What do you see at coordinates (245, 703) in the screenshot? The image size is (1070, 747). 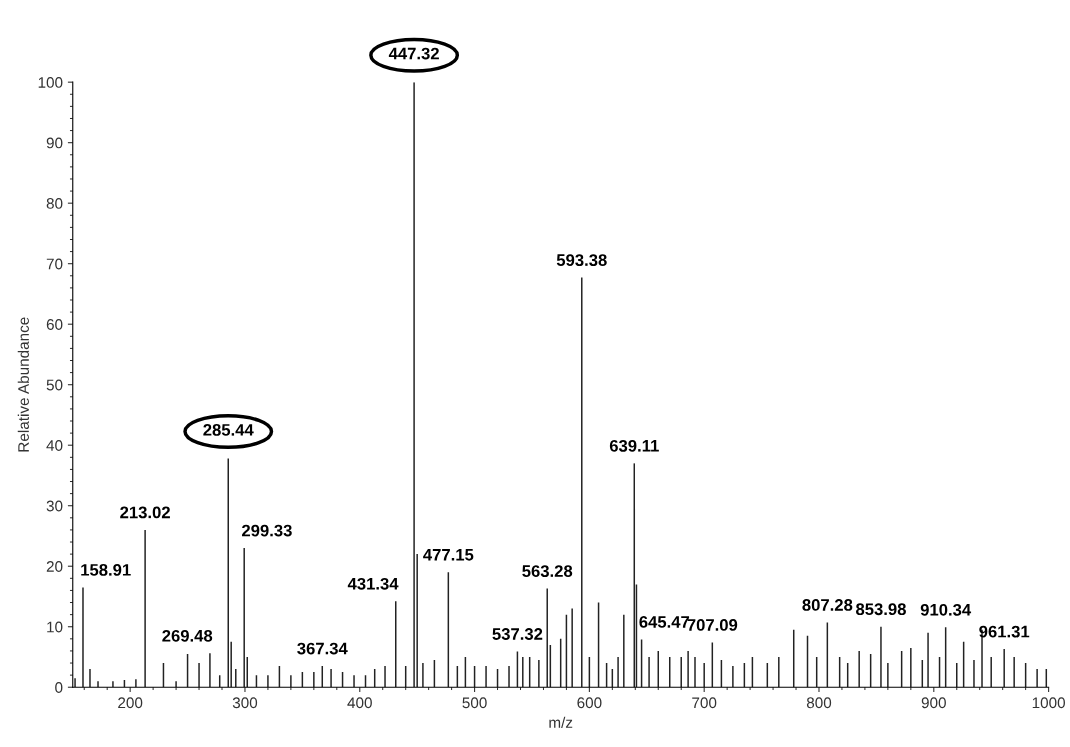 I see `x-tick-label: 300` at bounding box center [245, 703].